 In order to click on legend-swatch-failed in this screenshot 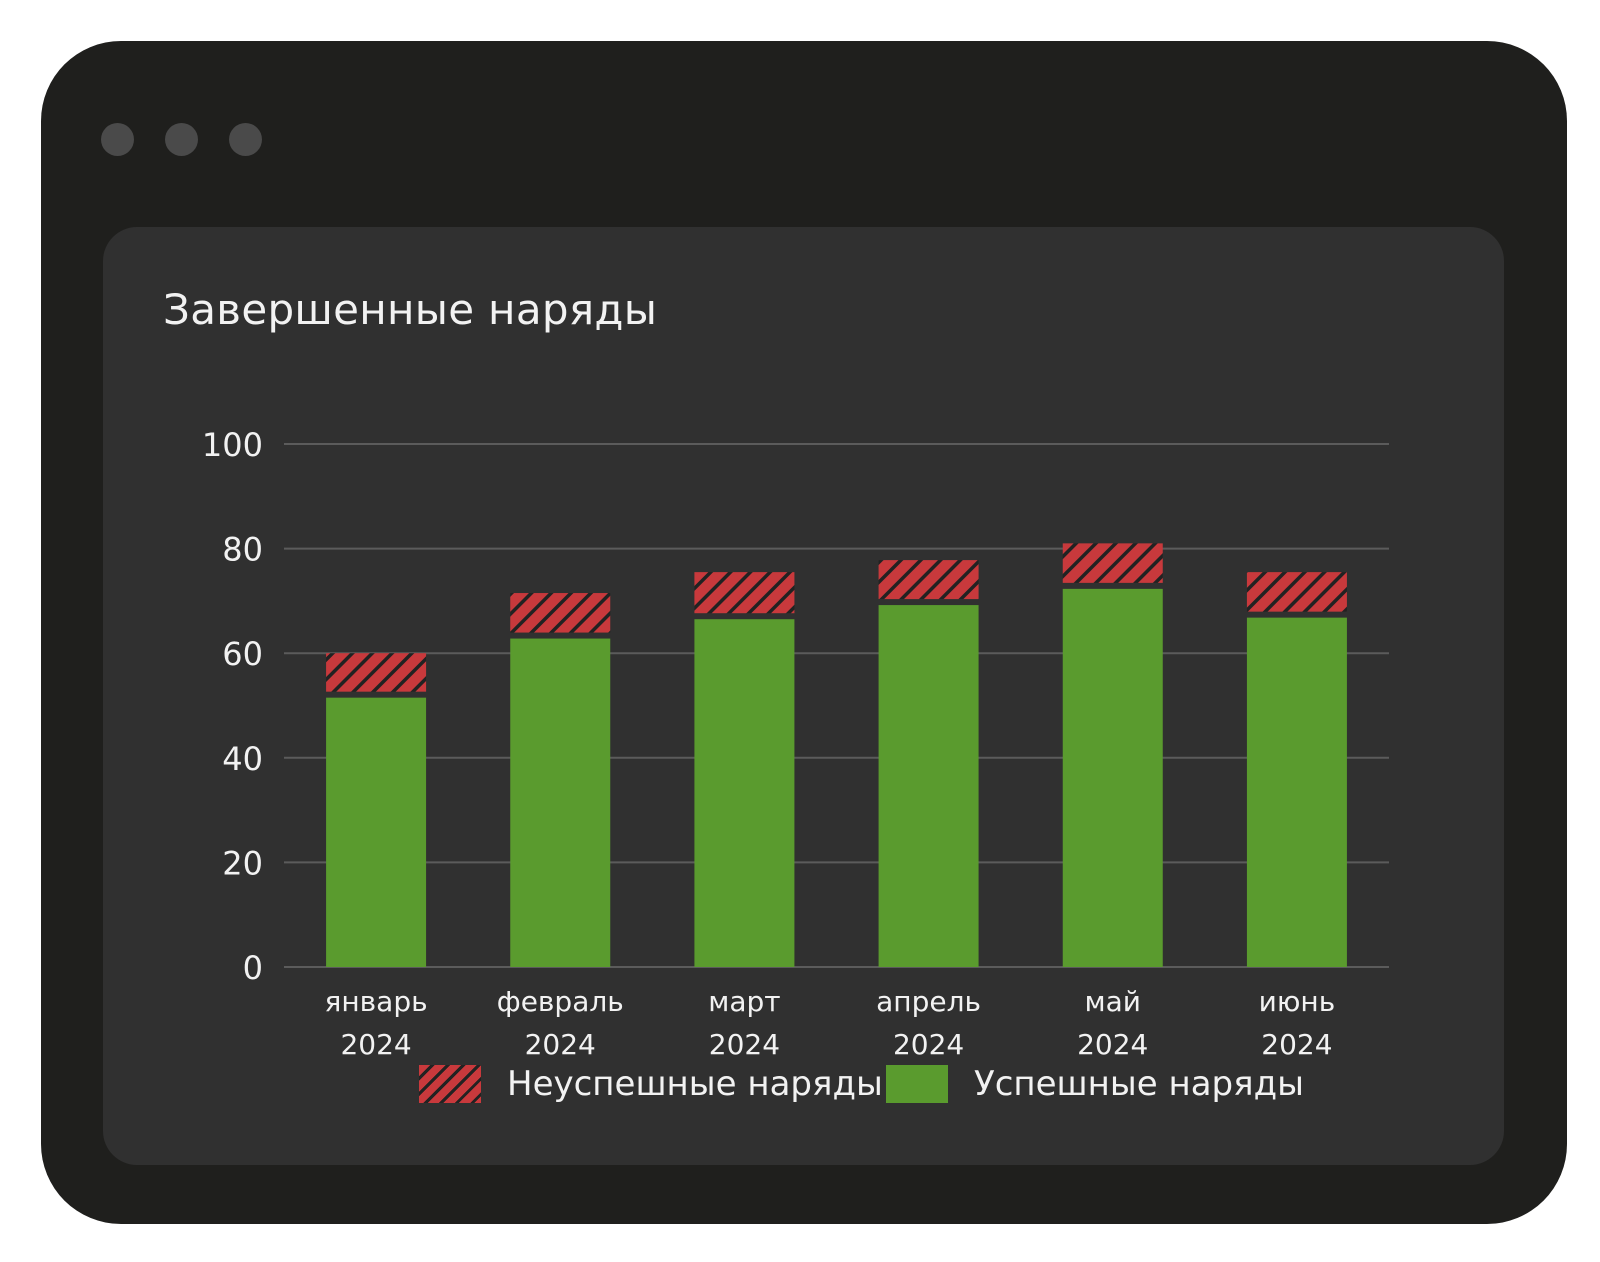, I will do `click(450, 1084)`.